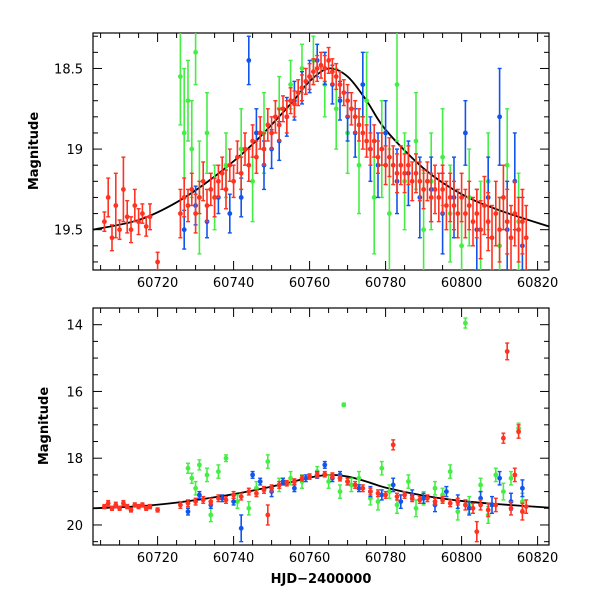  What do you see at coordinates (321, 579) in the screenshot?
I see `x-axis-title: HJD−2400000` at bounding box center [321, 579].